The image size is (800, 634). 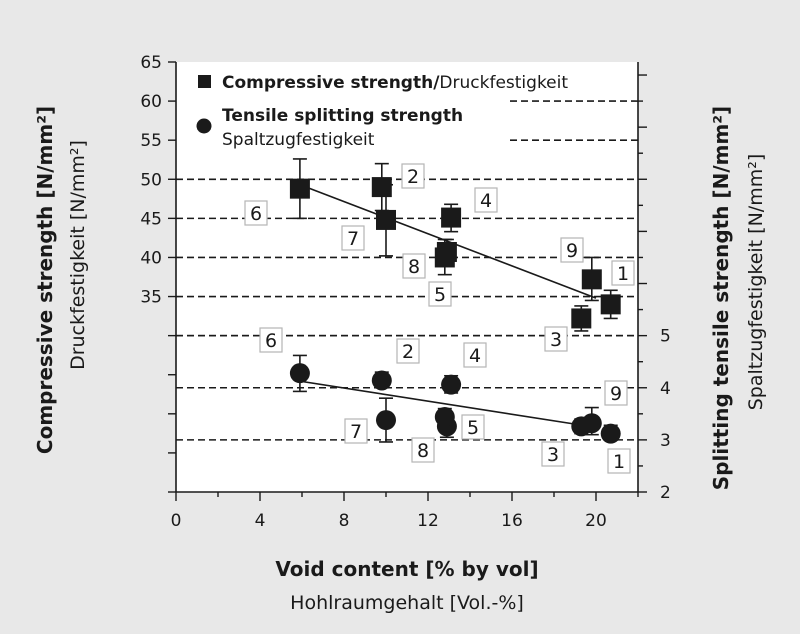 I want to click on compressive-point-label: 4, so click(x=486, y=200).